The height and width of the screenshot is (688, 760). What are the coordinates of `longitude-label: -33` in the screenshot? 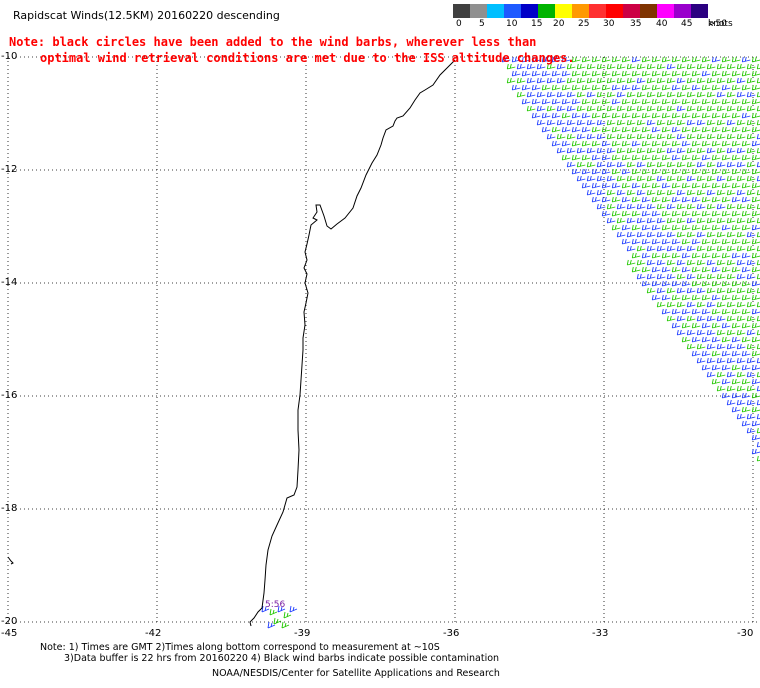 It's located at (600, 633).